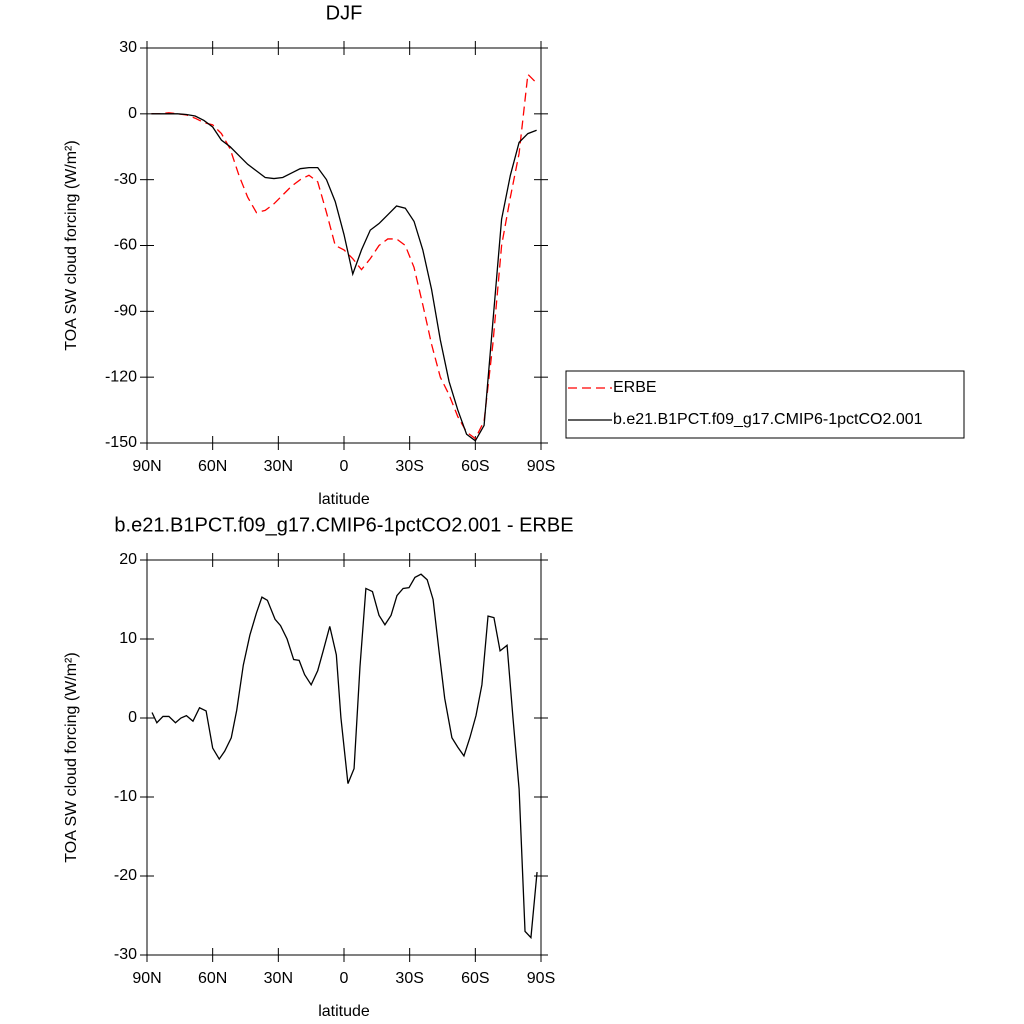 Image resolution: width=1024 pixels, height=1024 pixels. What do you see at coordinates (125, 245) in the screenshot?
I see `y-tick-label: -60` at bounding box center [125, 245].